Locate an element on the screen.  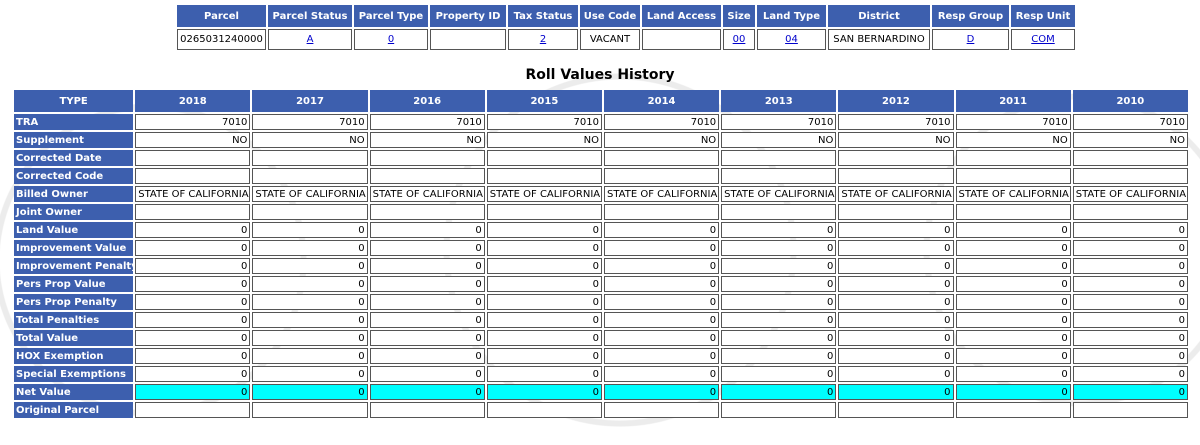
year-header: 2011 is located at coordinates (1013, 101).